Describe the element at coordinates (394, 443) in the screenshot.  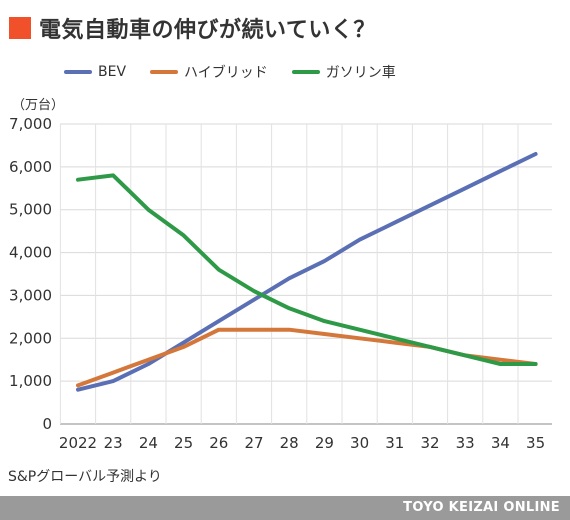
I see `x-tick-label: 31` at that location.